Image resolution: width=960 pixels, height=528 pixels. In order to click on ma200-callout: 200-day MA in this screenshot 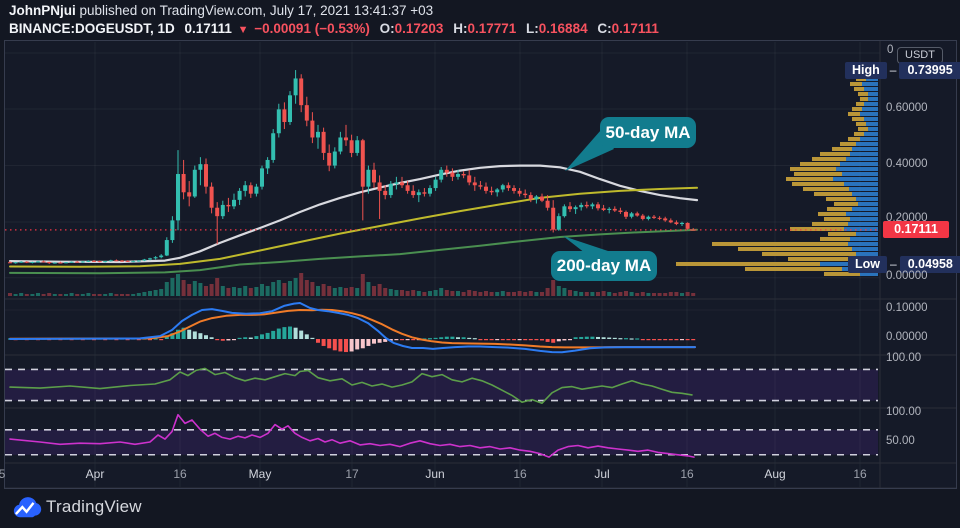, I will do `click(604, 266)`.